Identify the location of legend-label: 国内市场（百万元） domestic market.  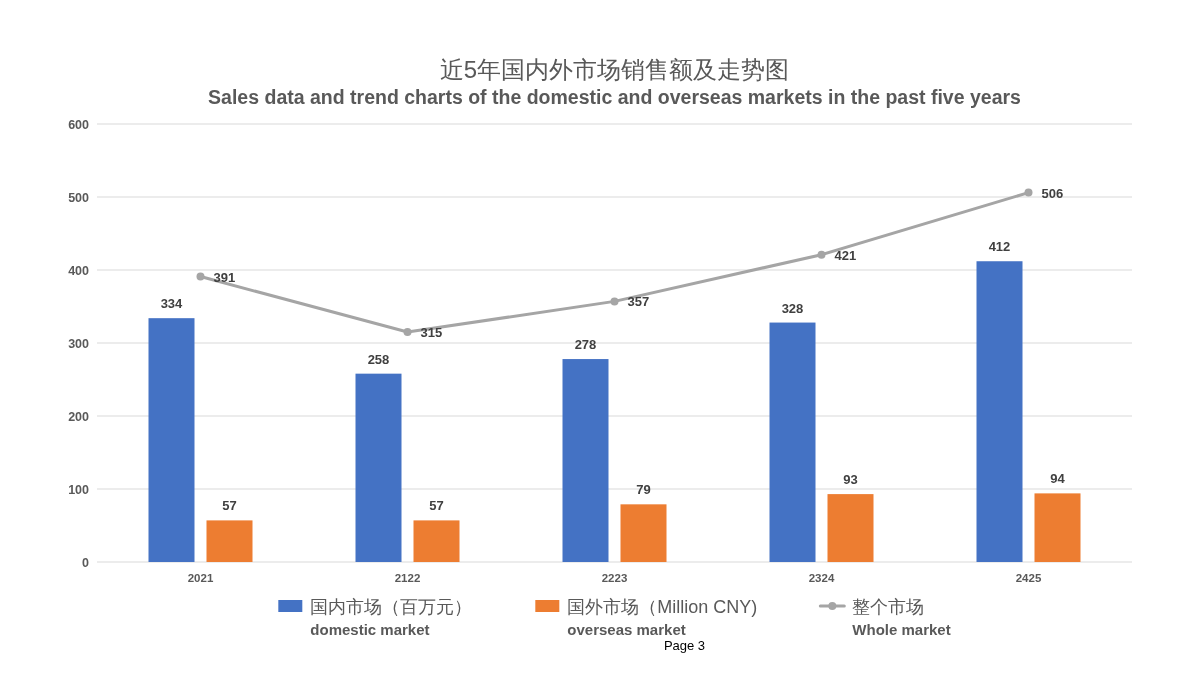
(391, 617).